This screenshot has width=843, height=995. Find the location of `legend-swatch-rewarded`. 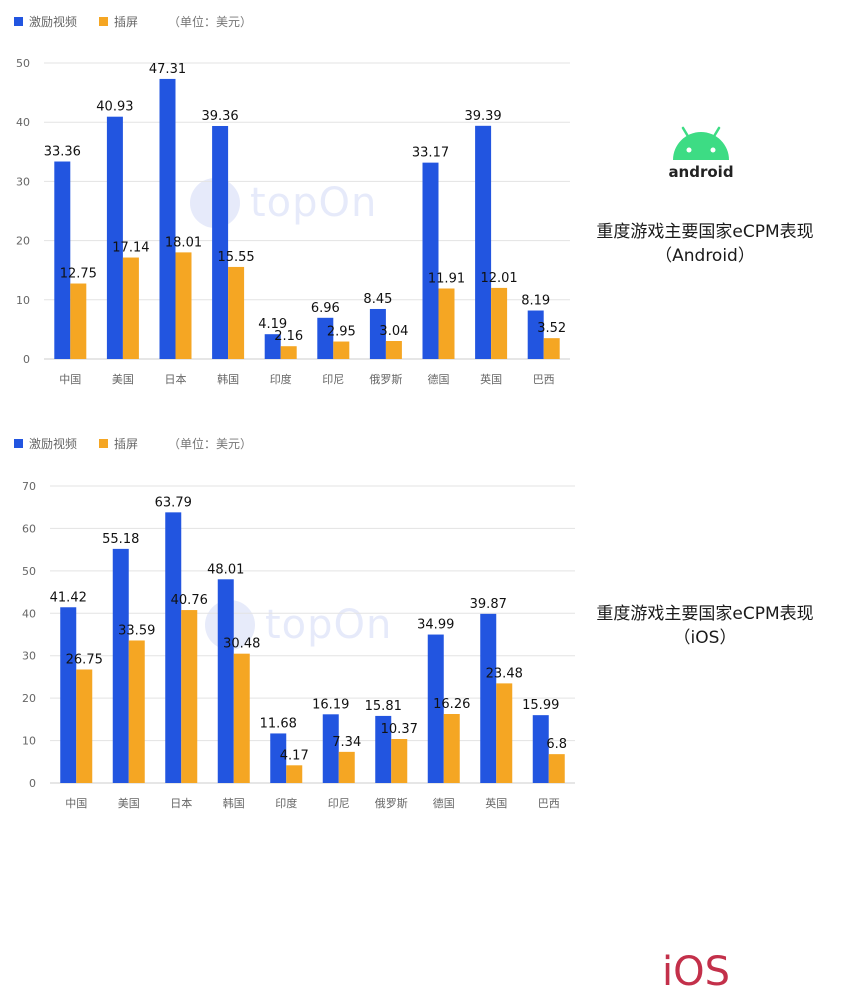

legend-swatch-rewarded is located at coordinates (18, 21).